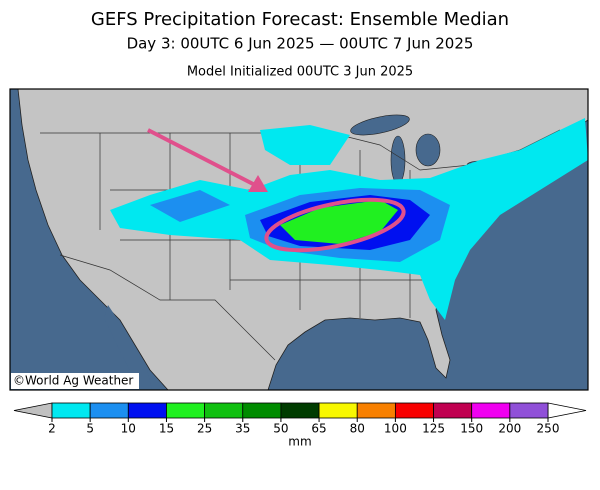 Image resolution: width=600 pixels, height=490 pixels. I want to click on tick-label: 65, so click(318, 429).